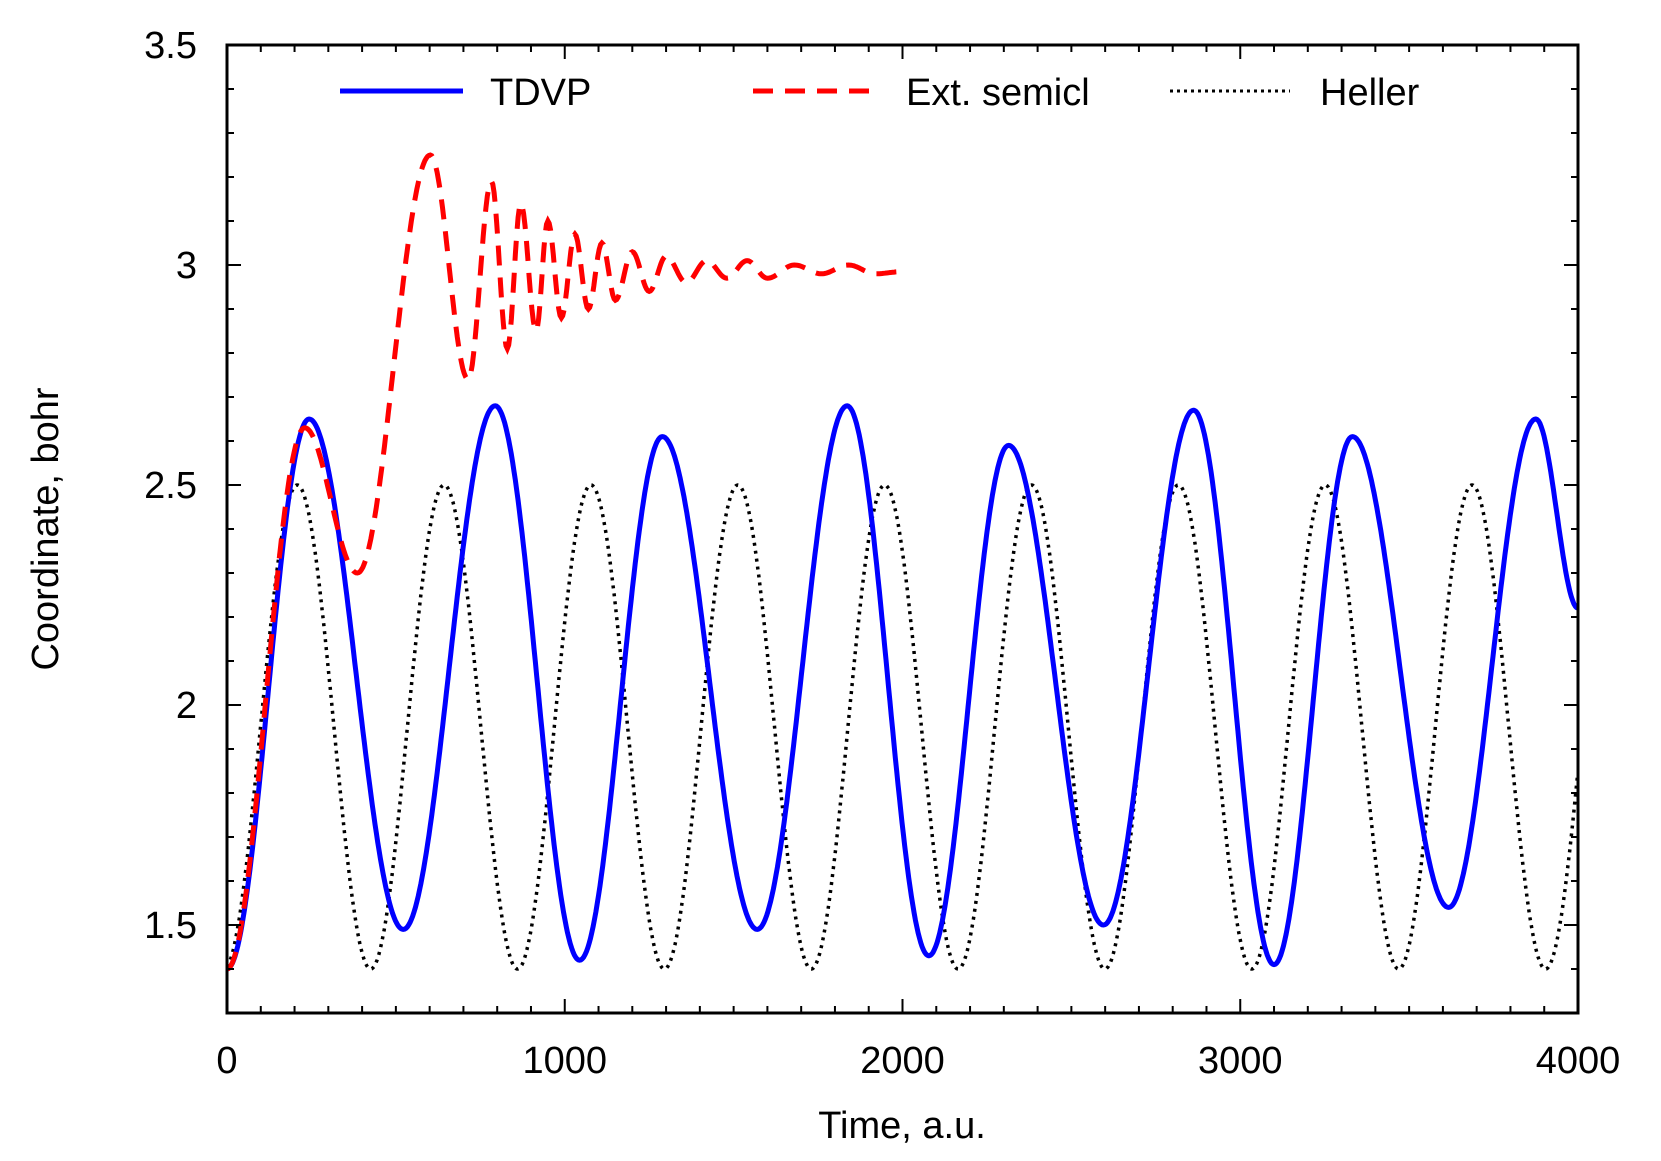 The image size is (1661, 1161). I want to click on x-tick-label: 3000, so click(1240, 1061).